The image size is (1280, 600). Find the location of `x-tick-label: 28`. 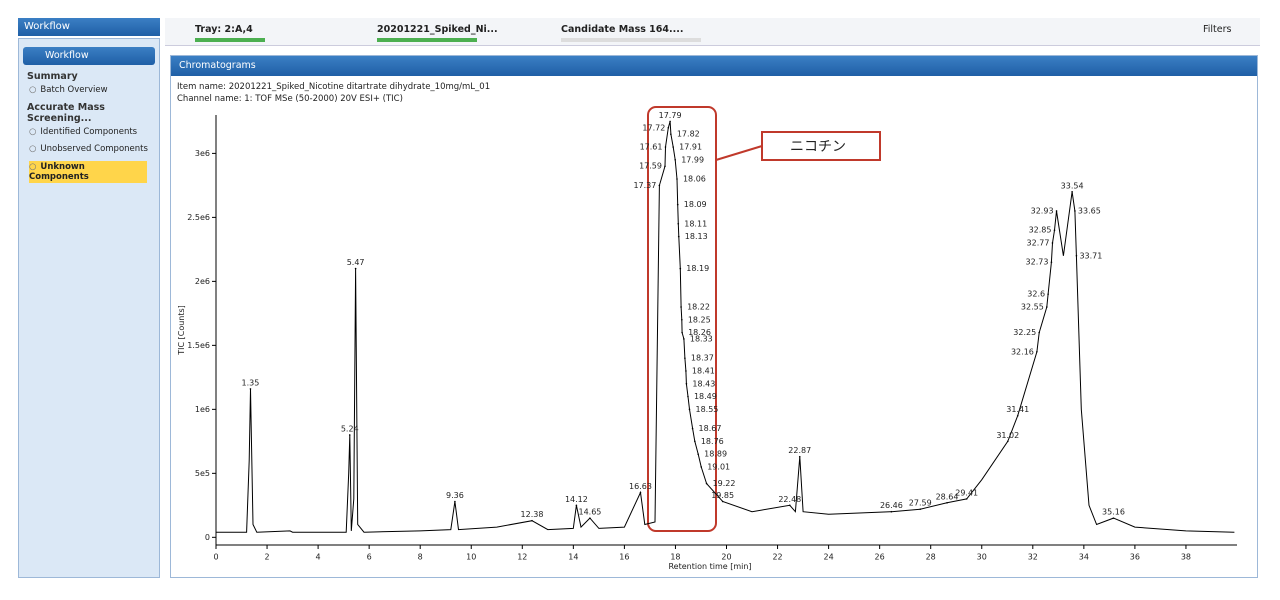

x-tick-label: 28 is located at coordinates (931, 557).